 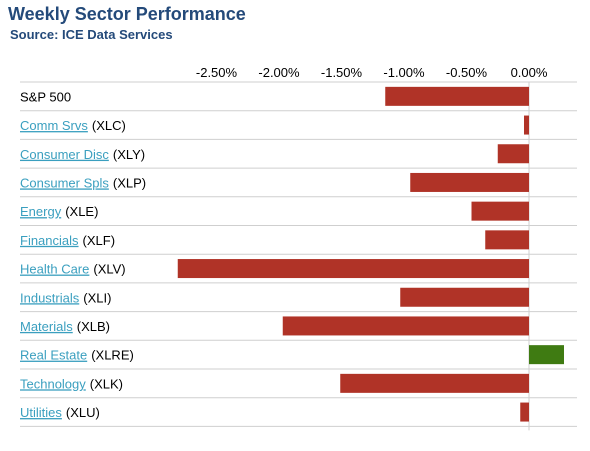 I want to click on row-label: Real Estate (XLRE), so click(x=77, y=355).